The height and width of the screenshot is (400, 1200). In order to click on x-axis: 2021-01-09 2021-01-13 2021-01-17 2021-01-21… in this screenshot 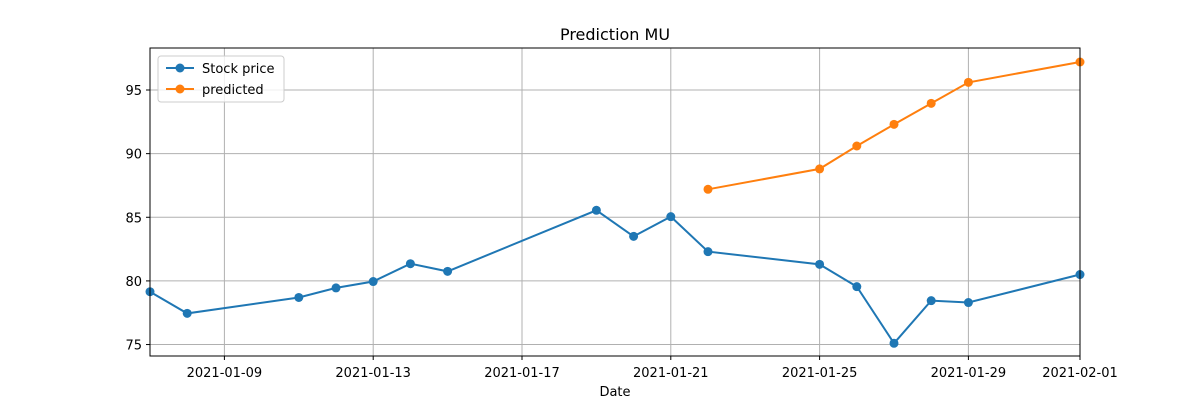, I will do `click(652, 368)`.